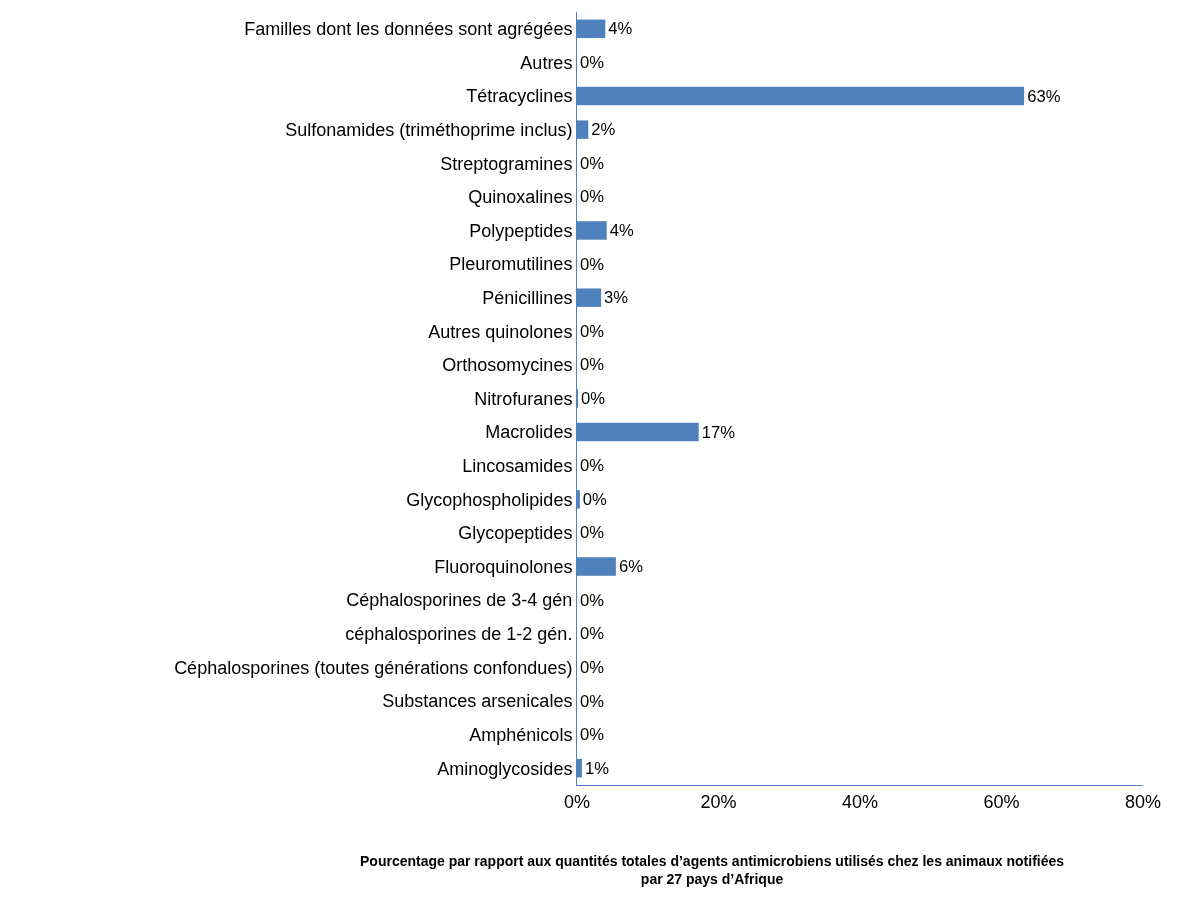 The height and width of the screenshot is (904, 1195). Describe the element at coordinates (459, 634) in the screenshot. I see `y-tick-label: céphalosporines de 1-2 gén.` at that location.